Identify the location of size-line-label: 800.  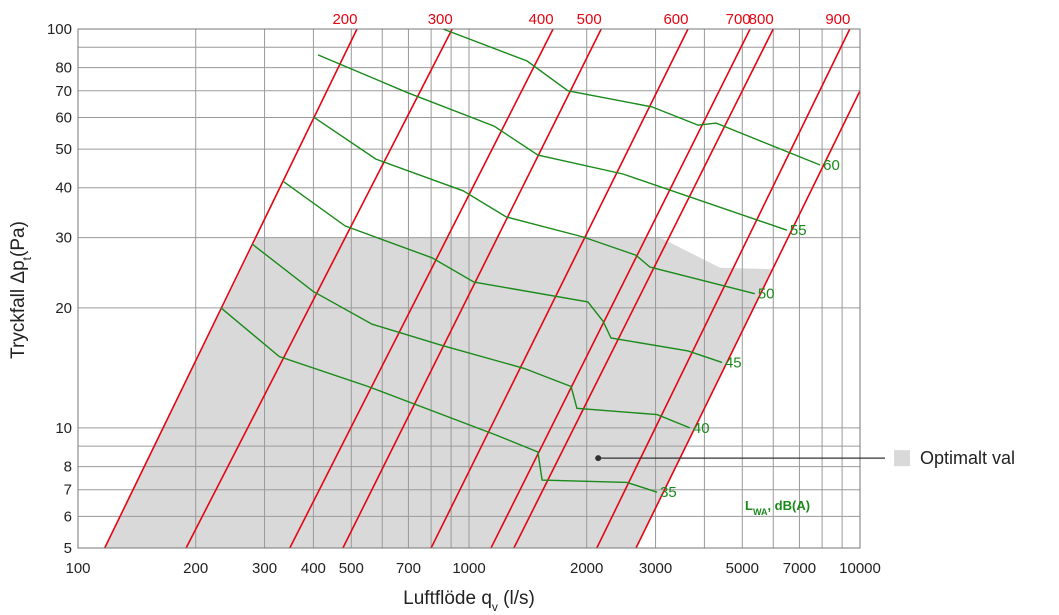
(761, 19).